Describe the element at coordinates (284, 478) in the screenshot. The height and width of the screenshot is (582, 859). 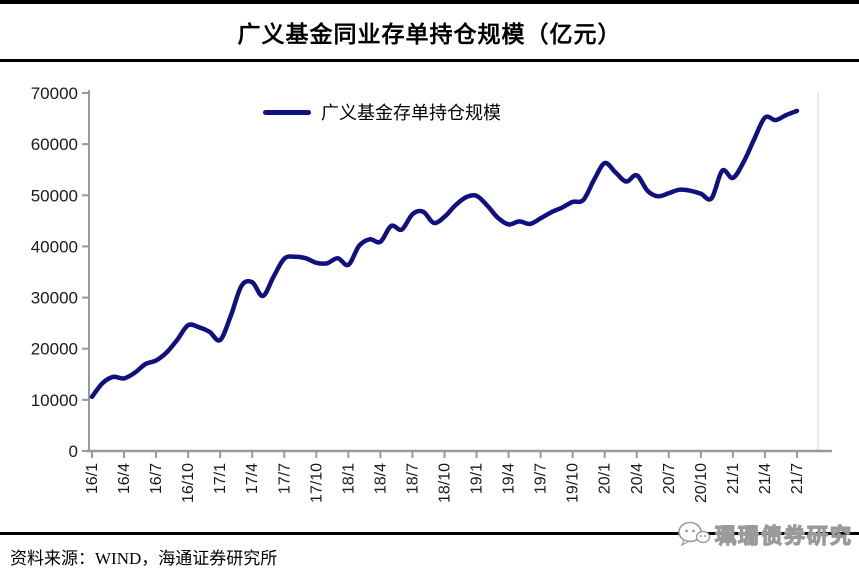
I see `x-tick-label: 17/7` at that location.